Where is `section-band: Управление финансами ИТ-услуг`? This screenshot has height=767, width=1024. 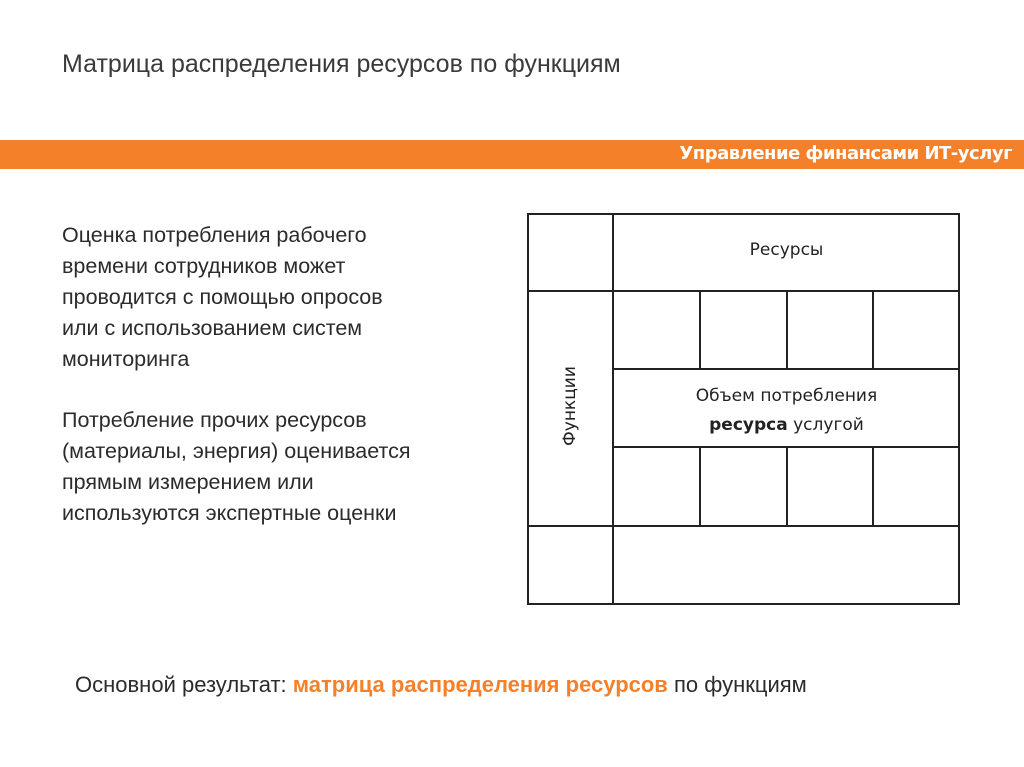
section-band: Управление финансами ИТ-услуг is located at coordinates (512, 154).